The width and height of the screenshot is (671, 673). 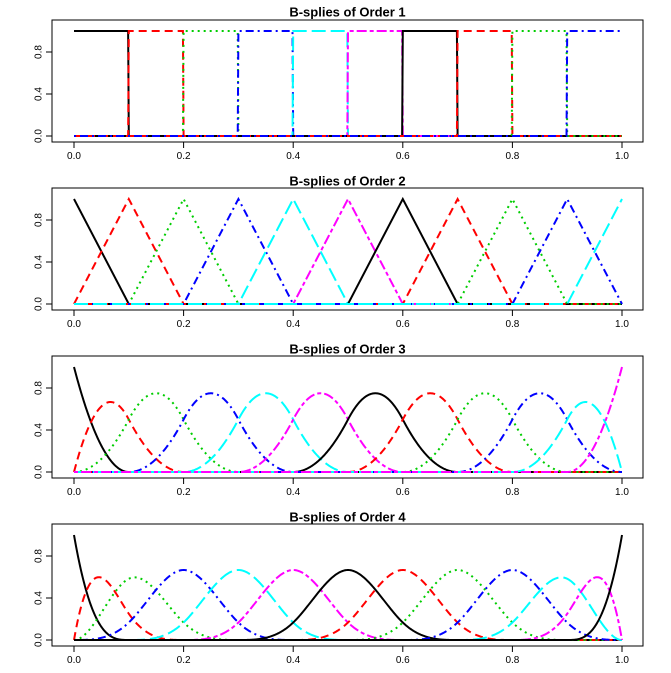 I want to click on panel-title: B-splies of Order 3, so click(x=347, y=348).